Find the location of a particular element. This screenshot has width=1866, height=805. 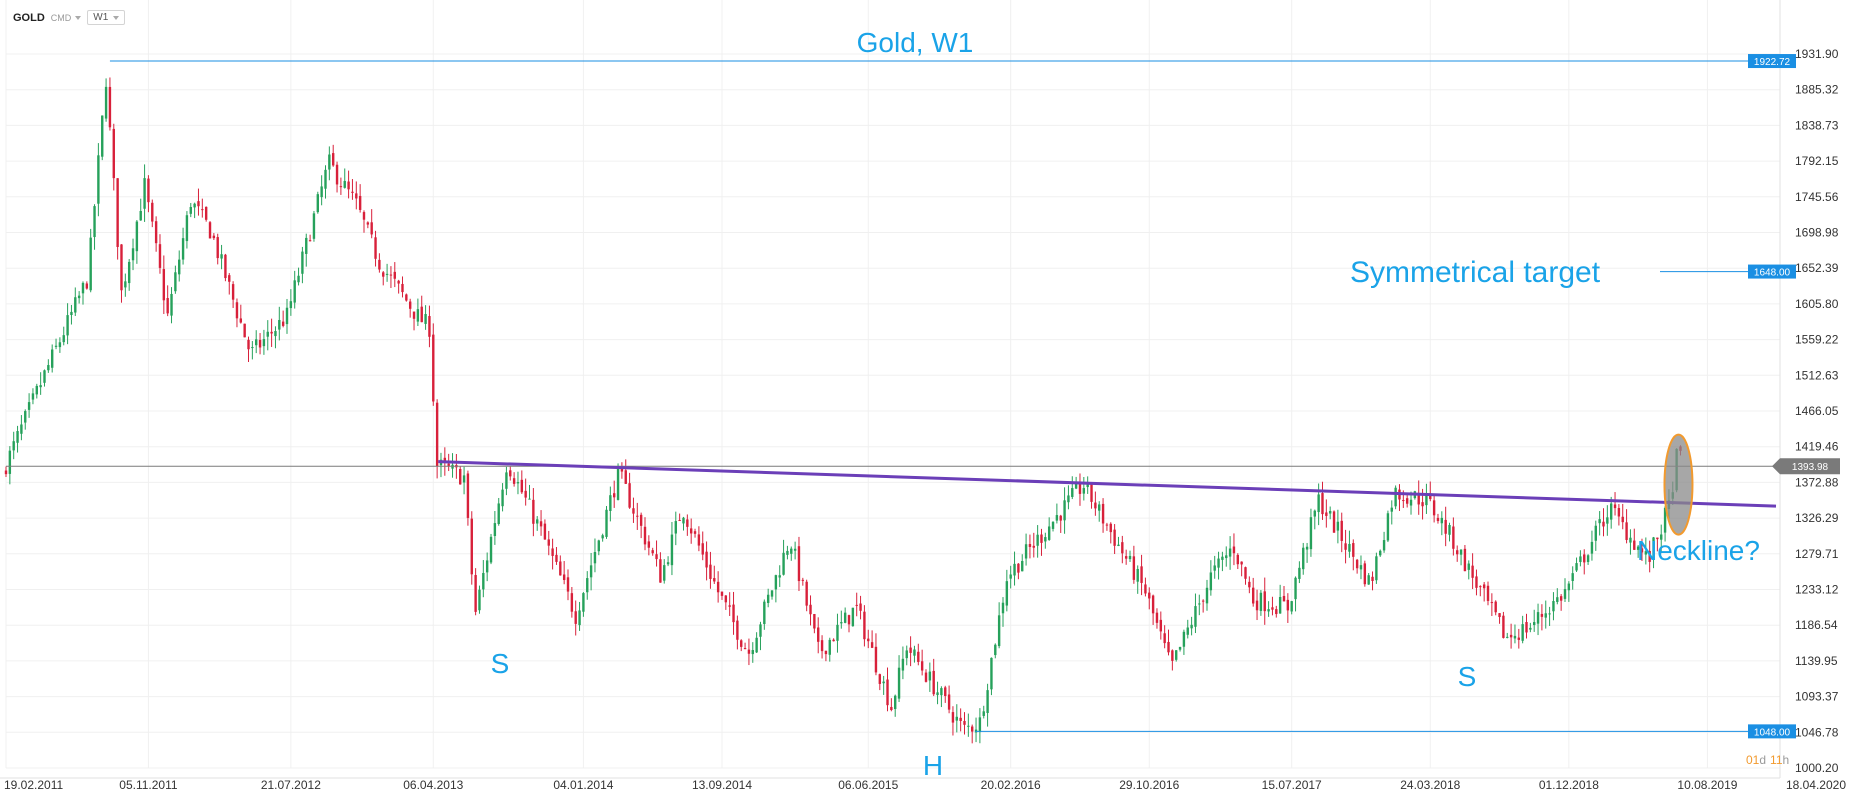

instrument-header: GOLD CMD W1 is located at coordinates (69, 17).